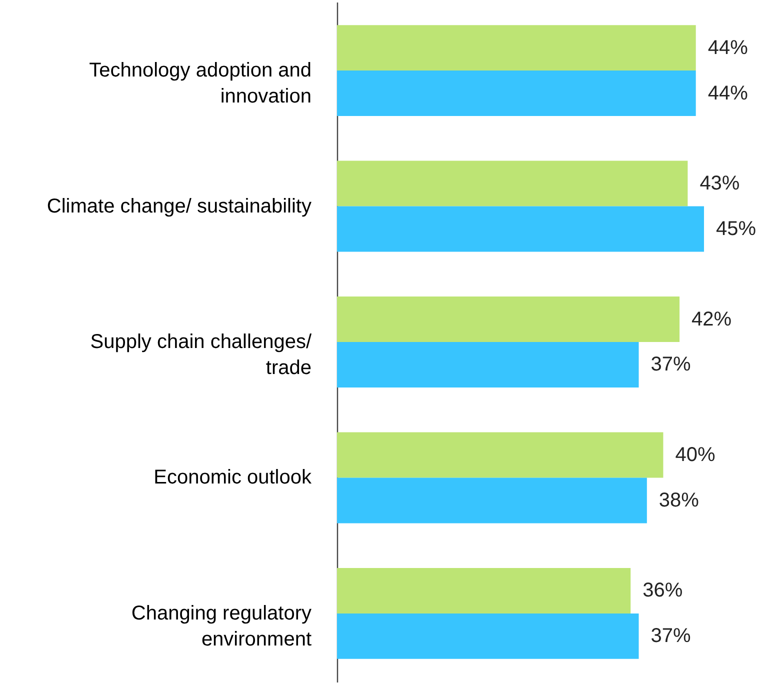  What do you see at coordinates (695, 455) in the screenshot?
I see `data-label: 40%` at bounding box center [695, 455].